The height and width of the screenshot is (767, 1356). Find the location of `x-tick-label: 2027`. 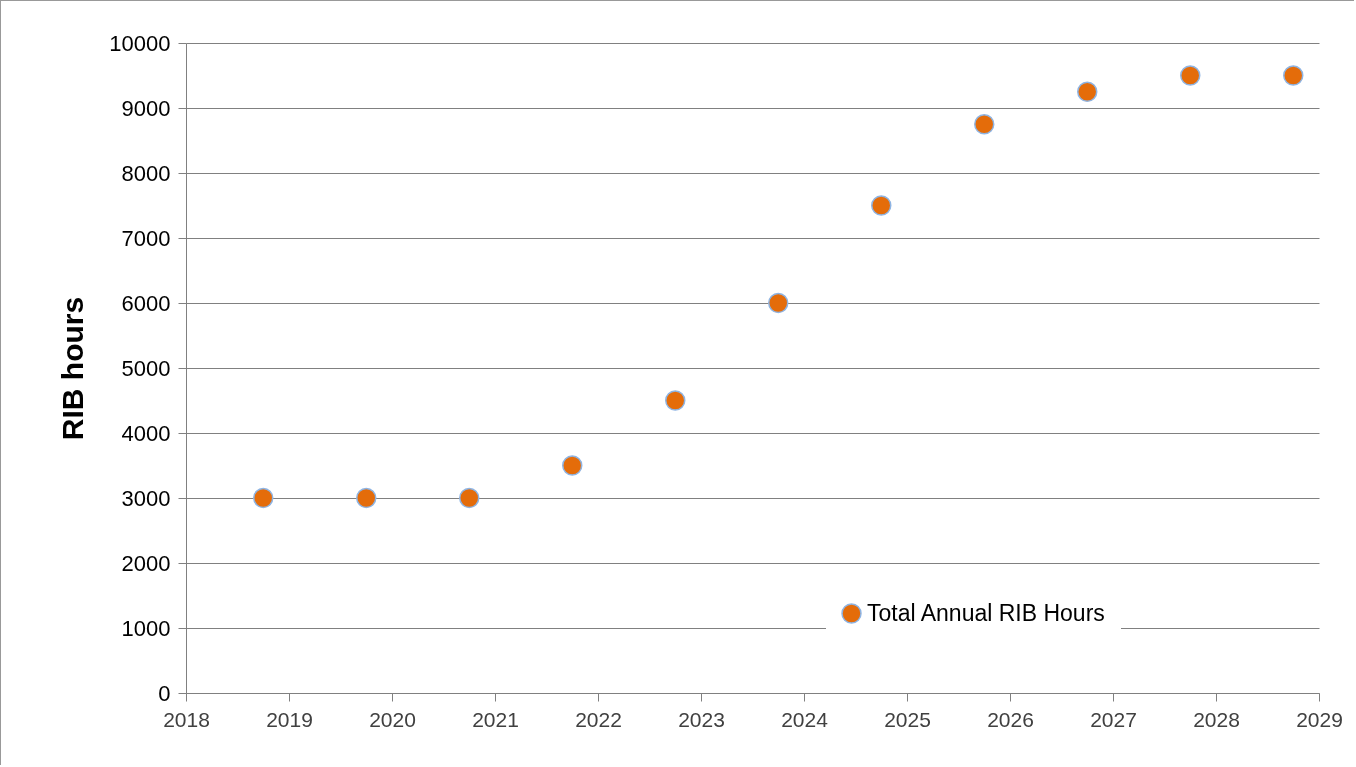

x-tick-label: 2027 is located at coordinates (1113, 719).